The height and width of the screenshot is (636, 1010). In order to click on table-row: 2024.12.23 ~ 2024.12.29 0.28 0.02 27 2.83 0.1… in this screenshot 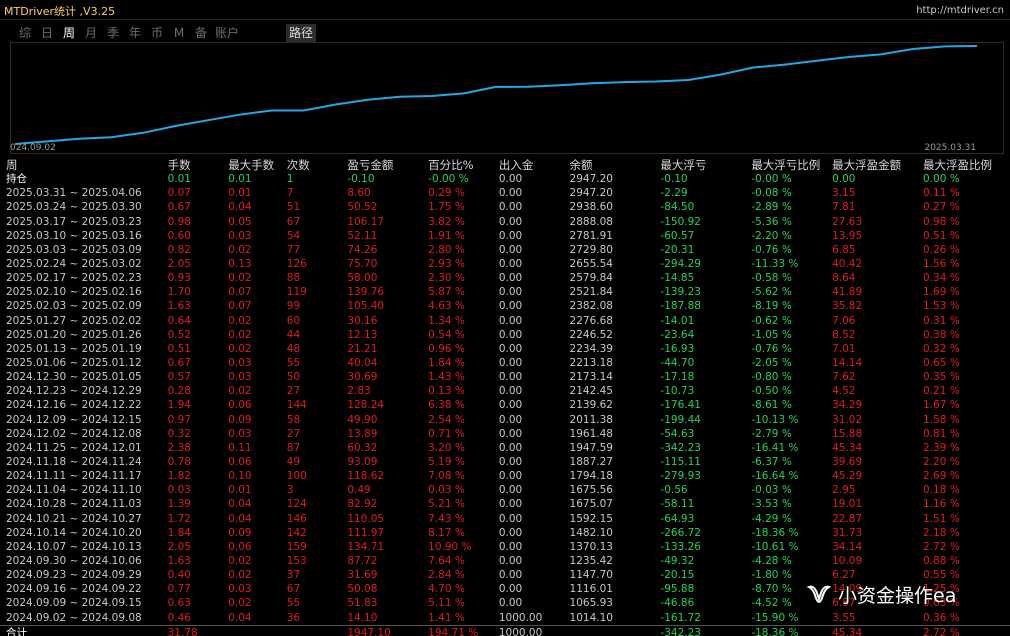, I will do `click(505, 391)`.